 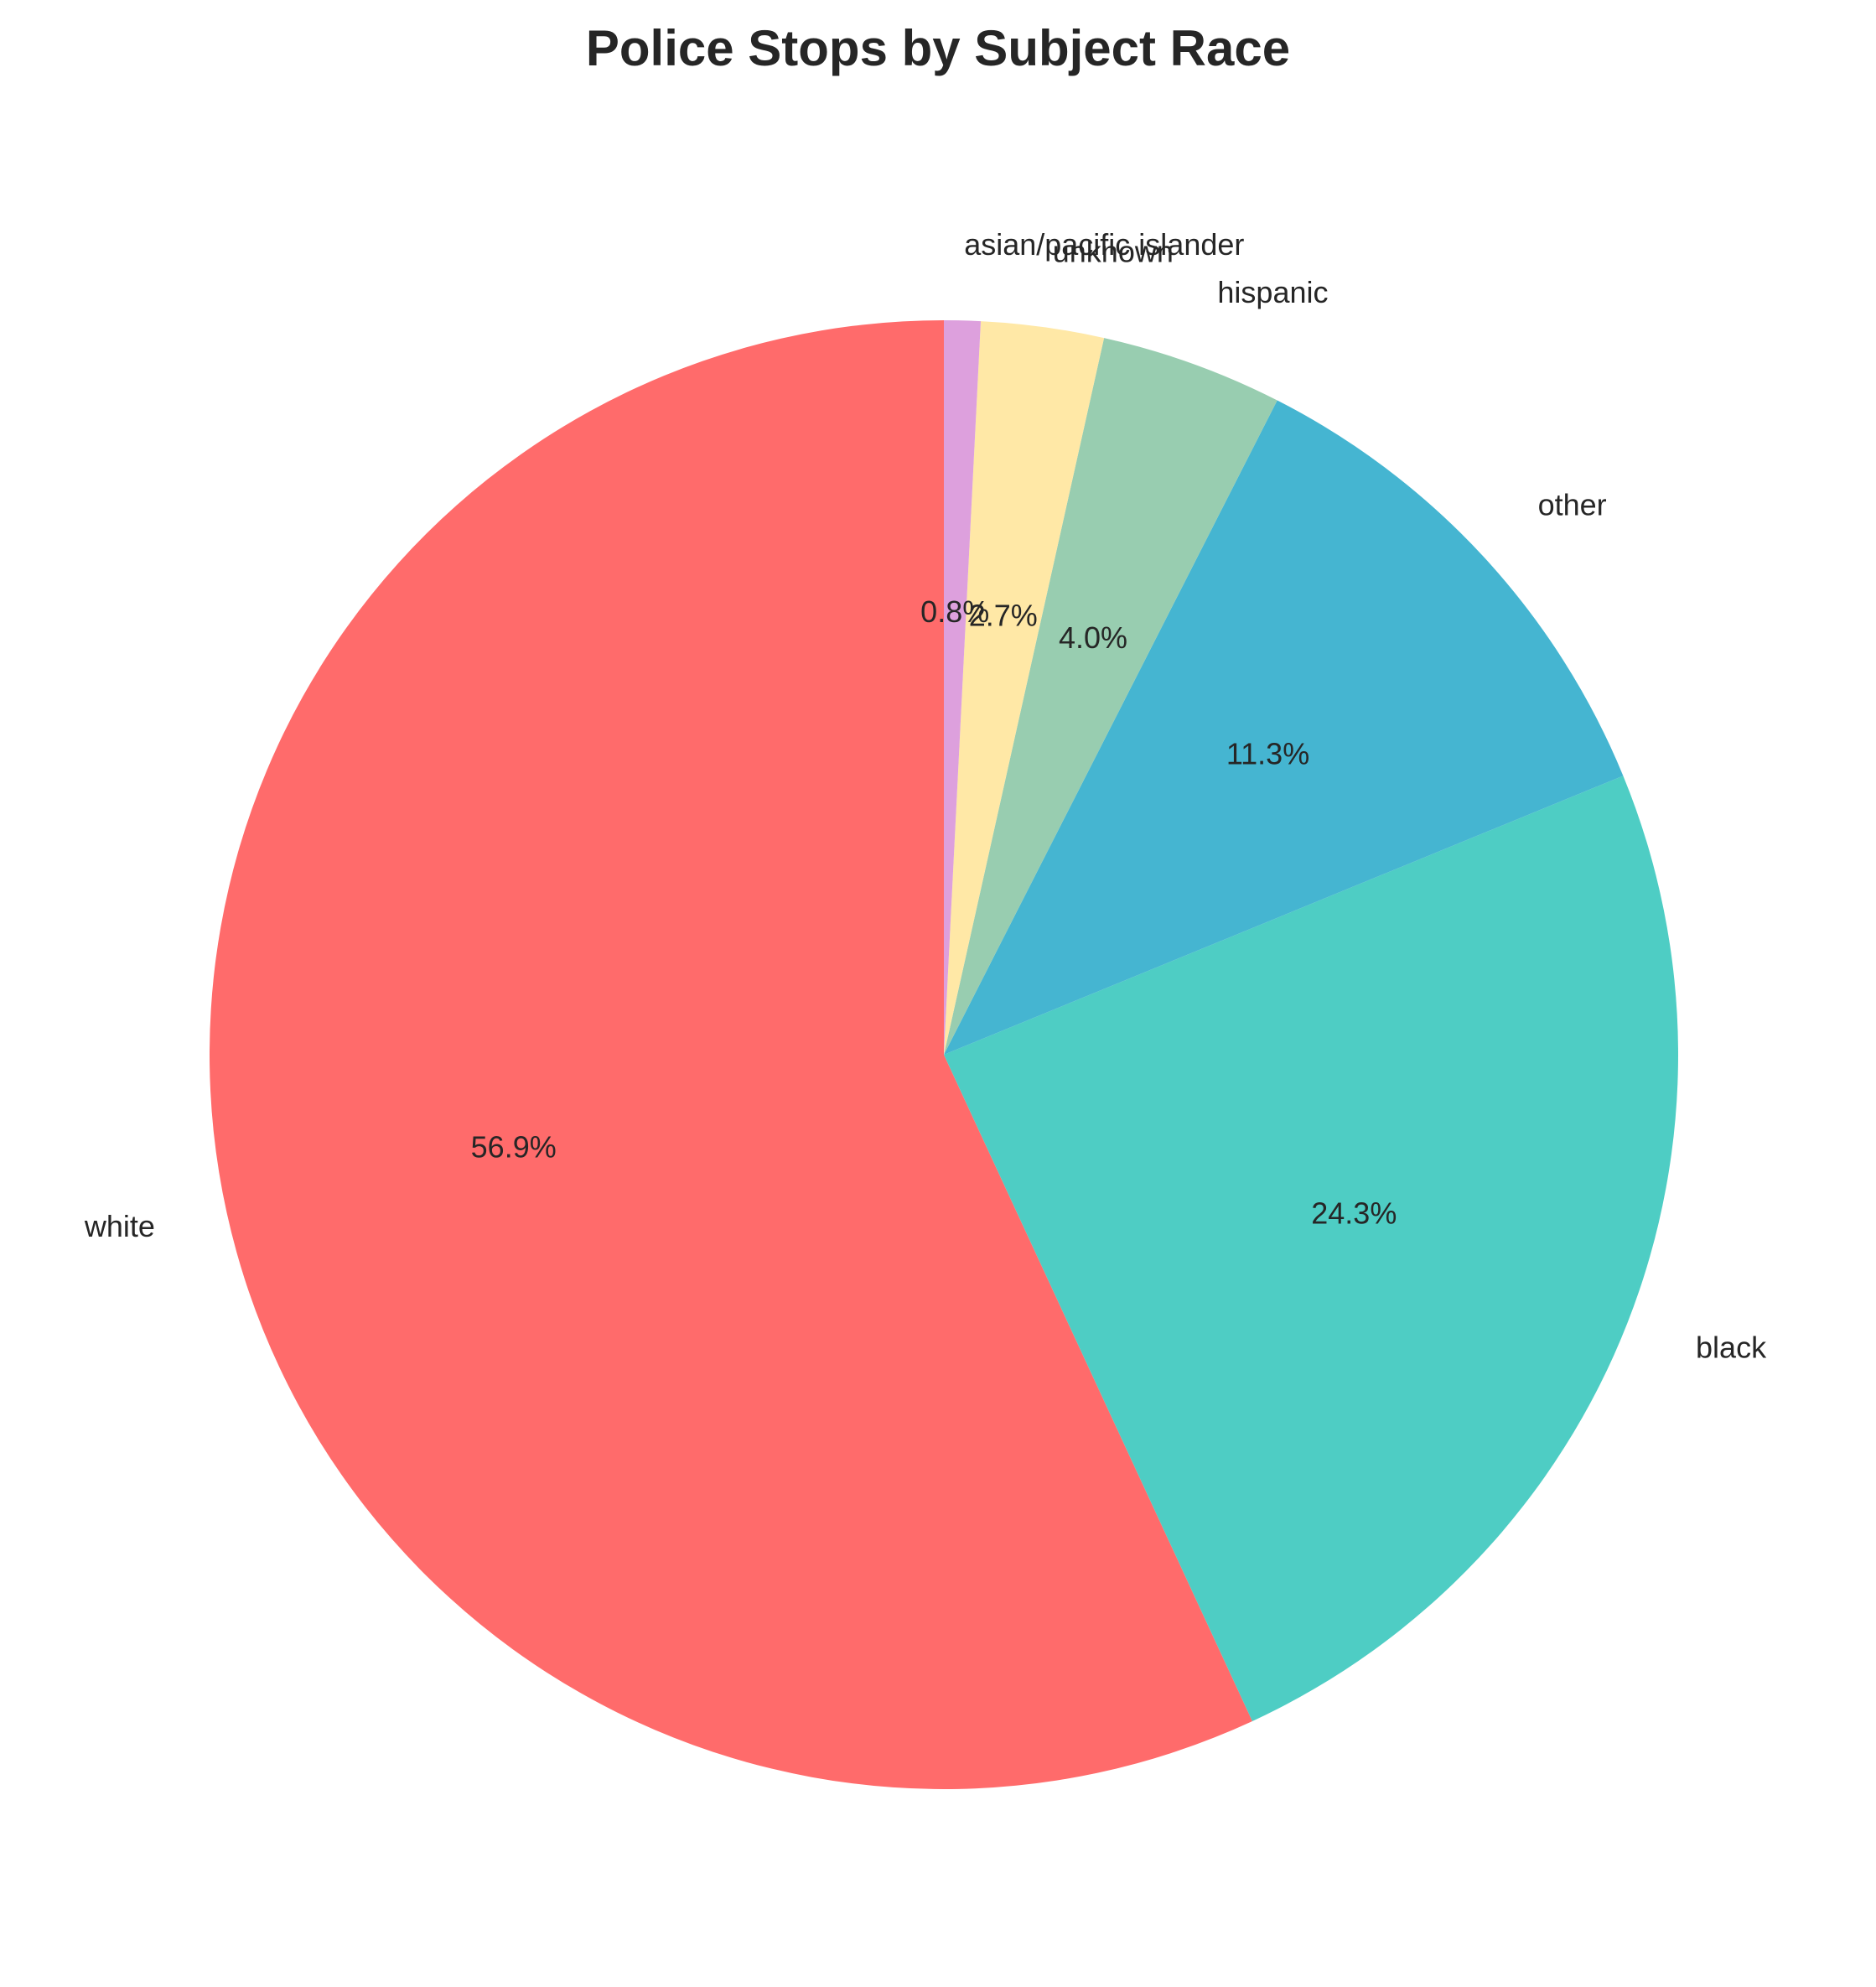 I want to click on pct-label-hispanic: 4.0%, so click(x=1093, y=637).